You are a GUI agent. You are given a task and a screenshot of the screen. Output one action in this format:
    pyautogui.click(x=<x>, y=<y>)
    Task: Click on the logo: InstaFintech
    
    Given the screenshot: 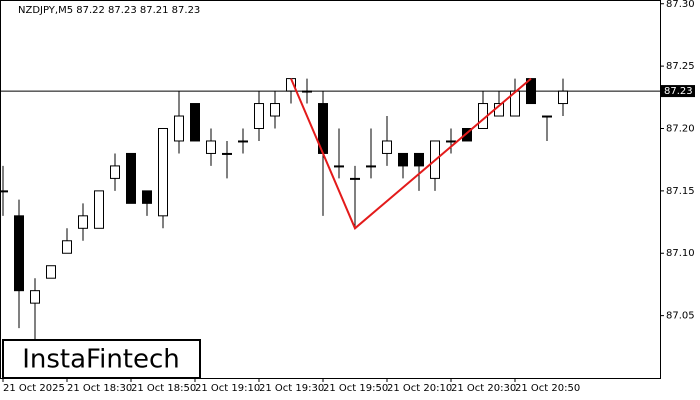 What is the action you would take?
    pyautogui.click(x=101, y=360)
    